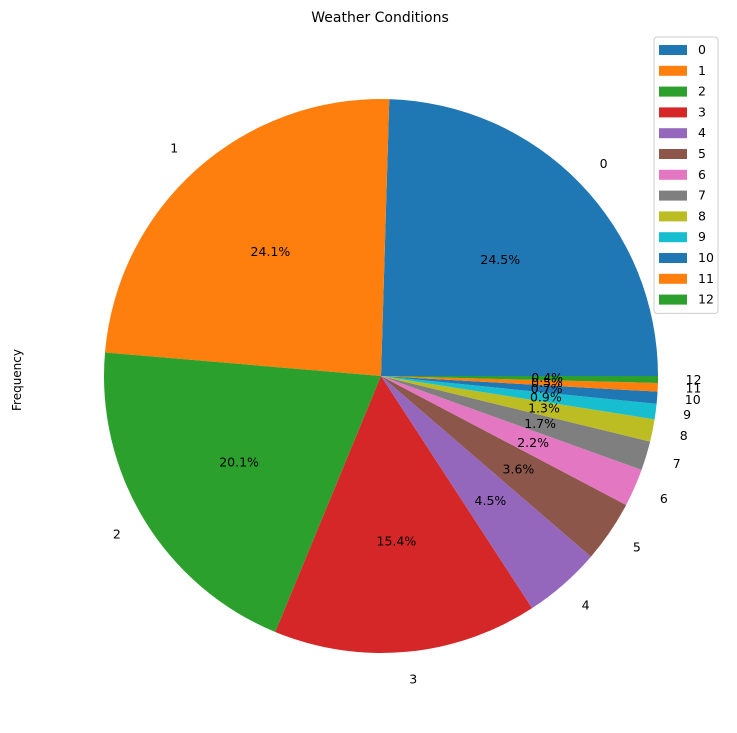 This screenshot has height=733, width=737. Describe the element at coordinates (547, 382) in the screenshot. I see `percent-label-11: 0.5%` at that location.